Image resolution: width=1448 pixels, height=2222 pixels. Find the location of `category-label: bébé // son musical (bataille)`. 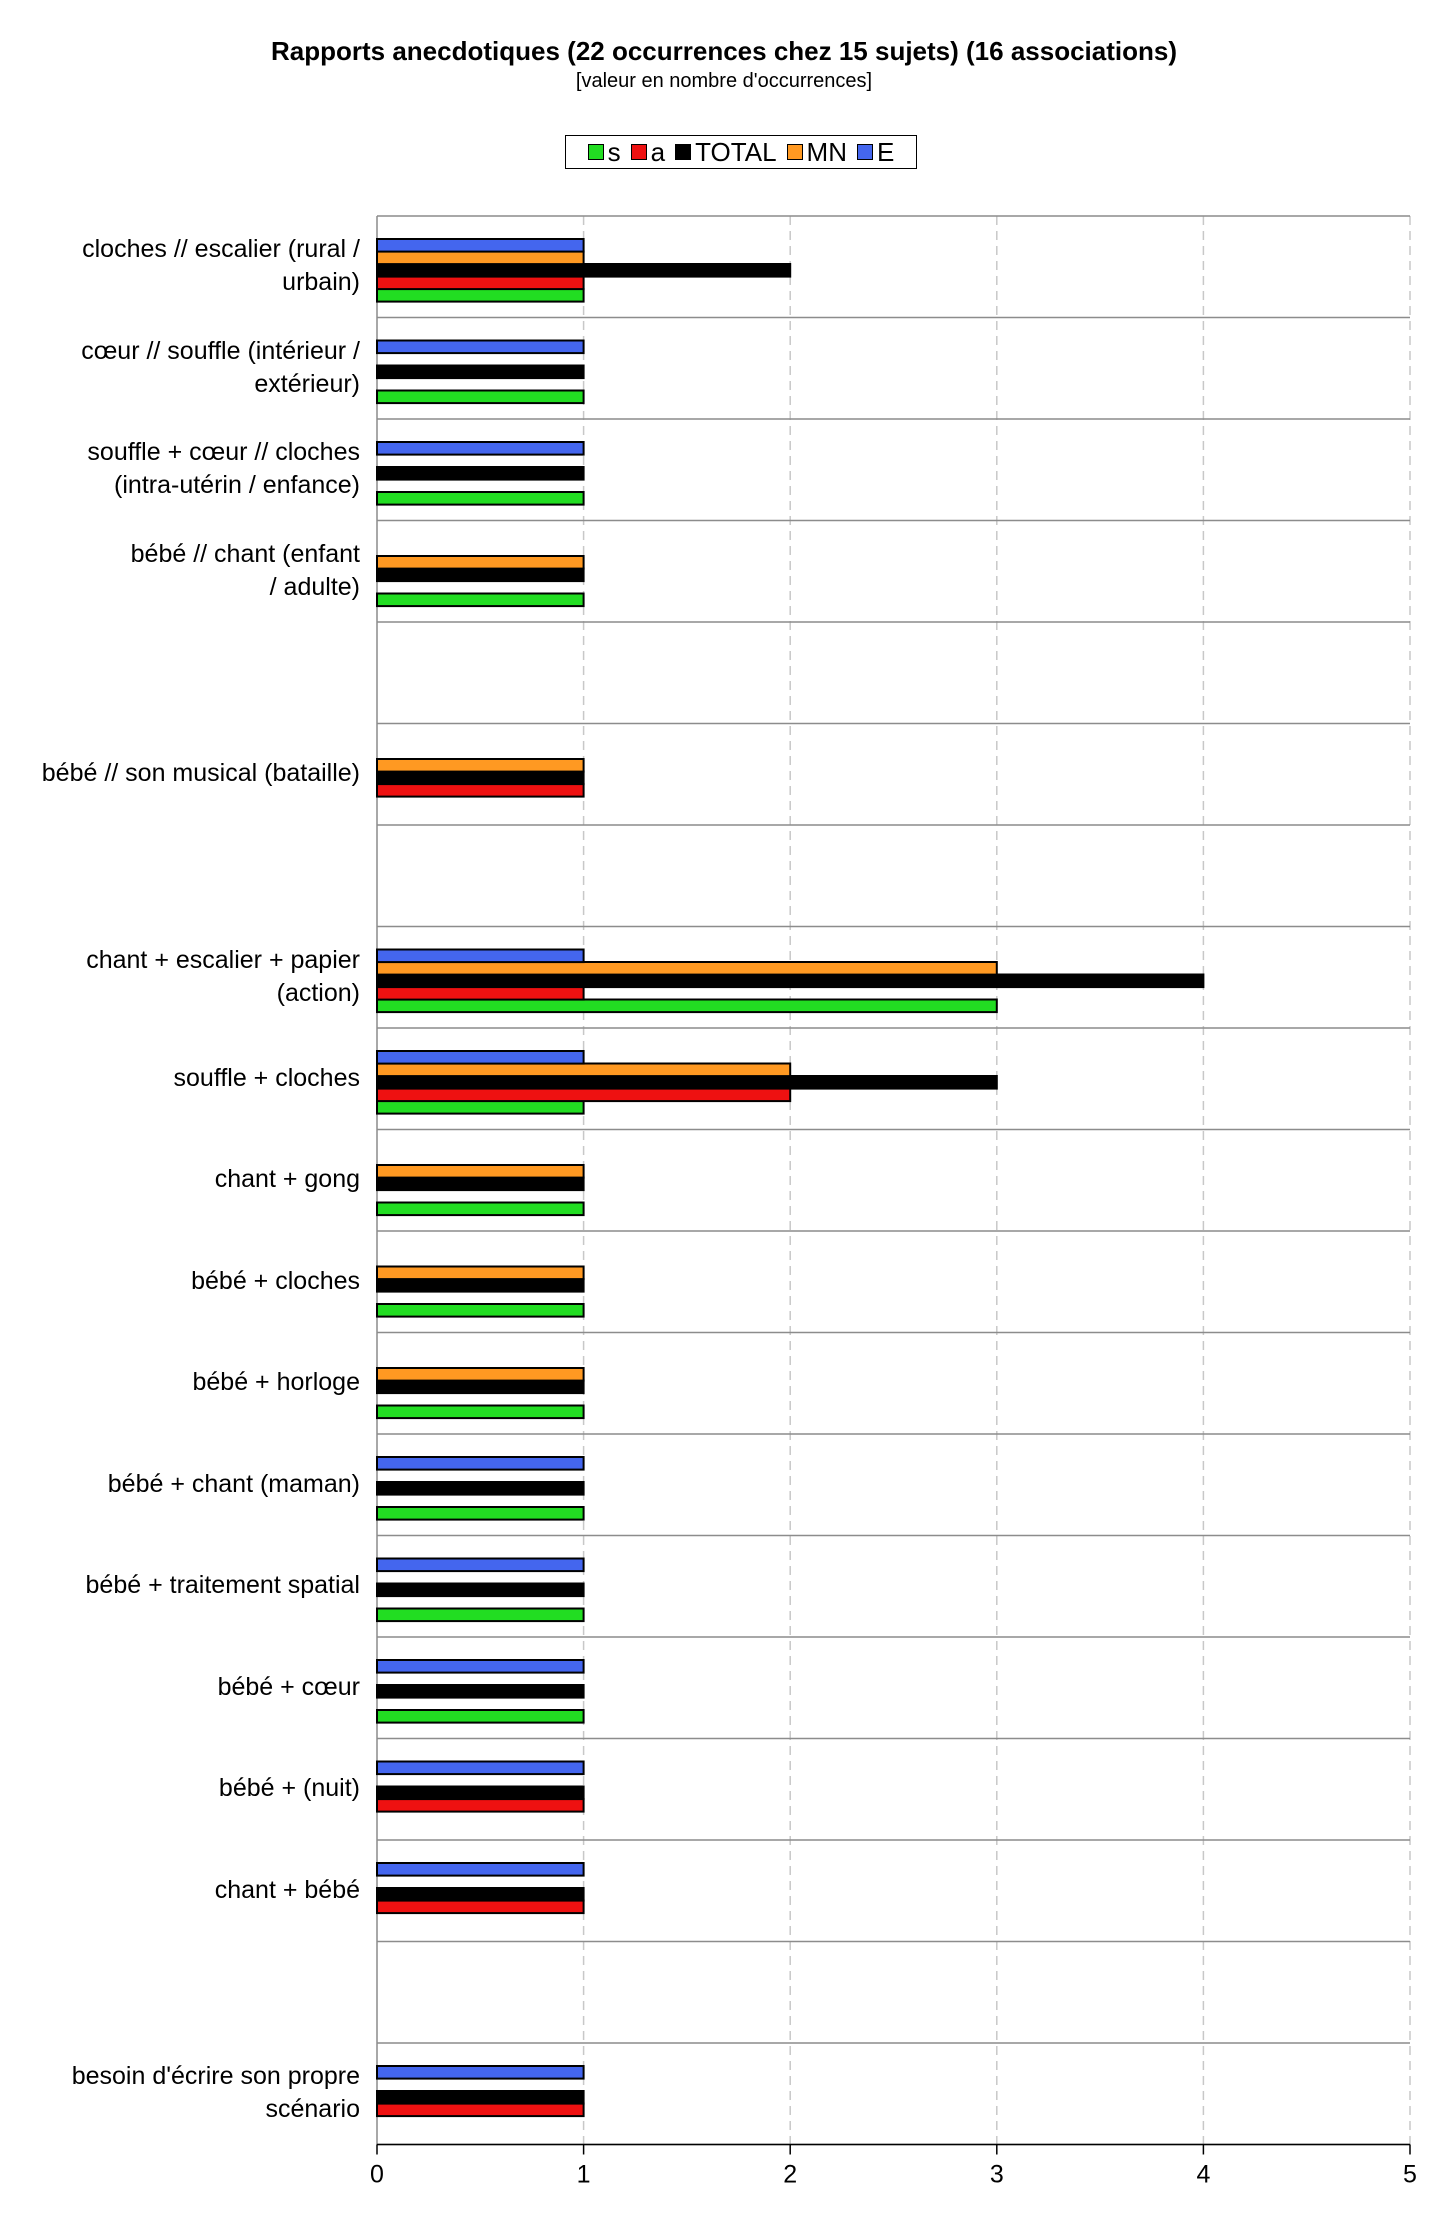

category-label: bébé // son musical (bataille) is located at coordinates (185, 773).